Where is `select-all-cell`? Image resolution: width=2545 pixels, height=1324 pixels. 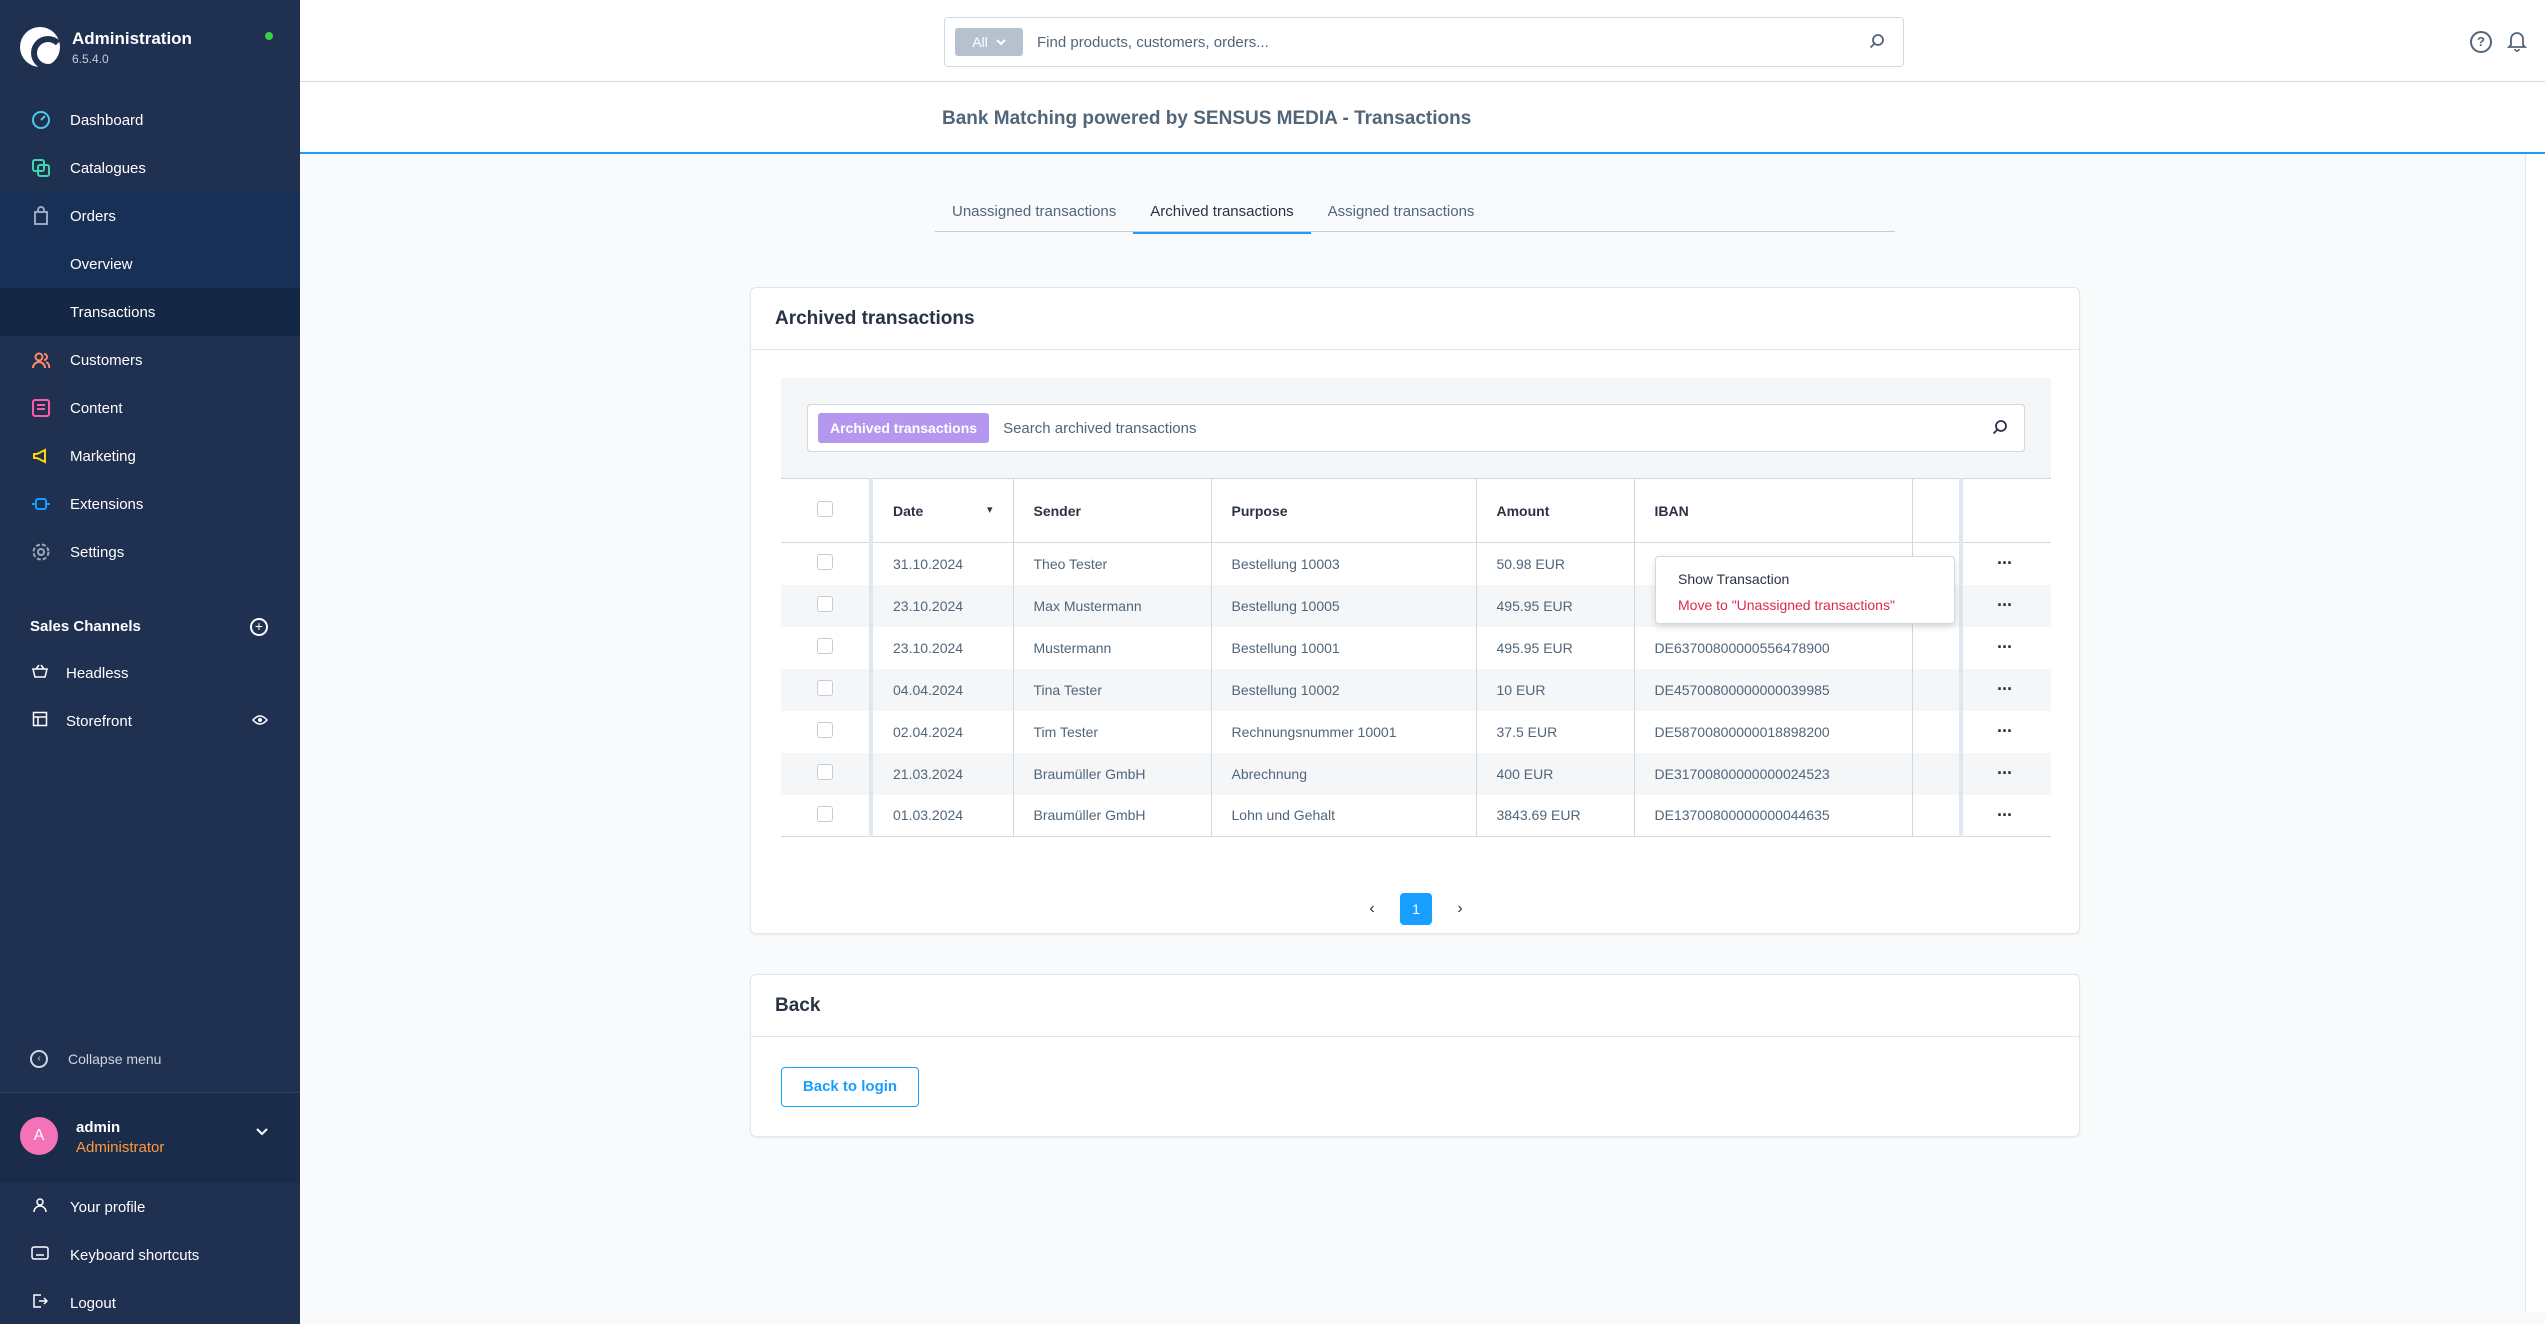
select-all-cell is located at coordinates (827, 510).